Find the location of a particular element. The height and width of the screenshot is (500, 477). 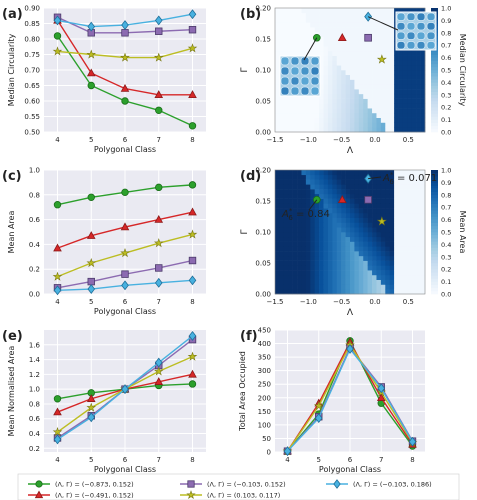

inset-cell-image-right is located at coordinates (416, 31).